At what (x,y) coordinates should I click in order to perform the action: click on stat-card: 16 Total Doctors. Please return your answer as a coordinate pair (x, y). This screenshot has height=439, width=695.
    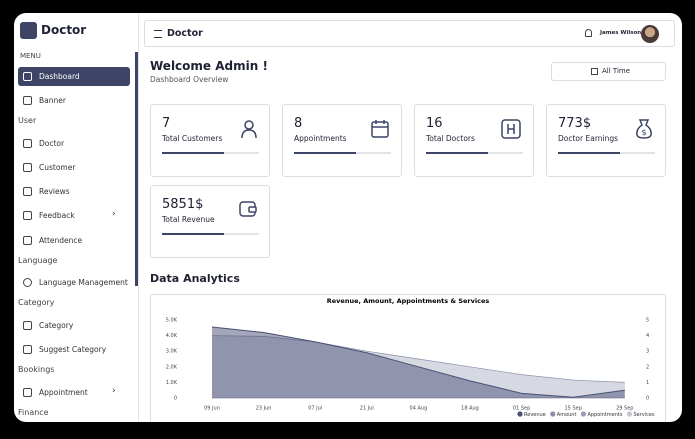
    Looking at the image, I should click on (474, 140).